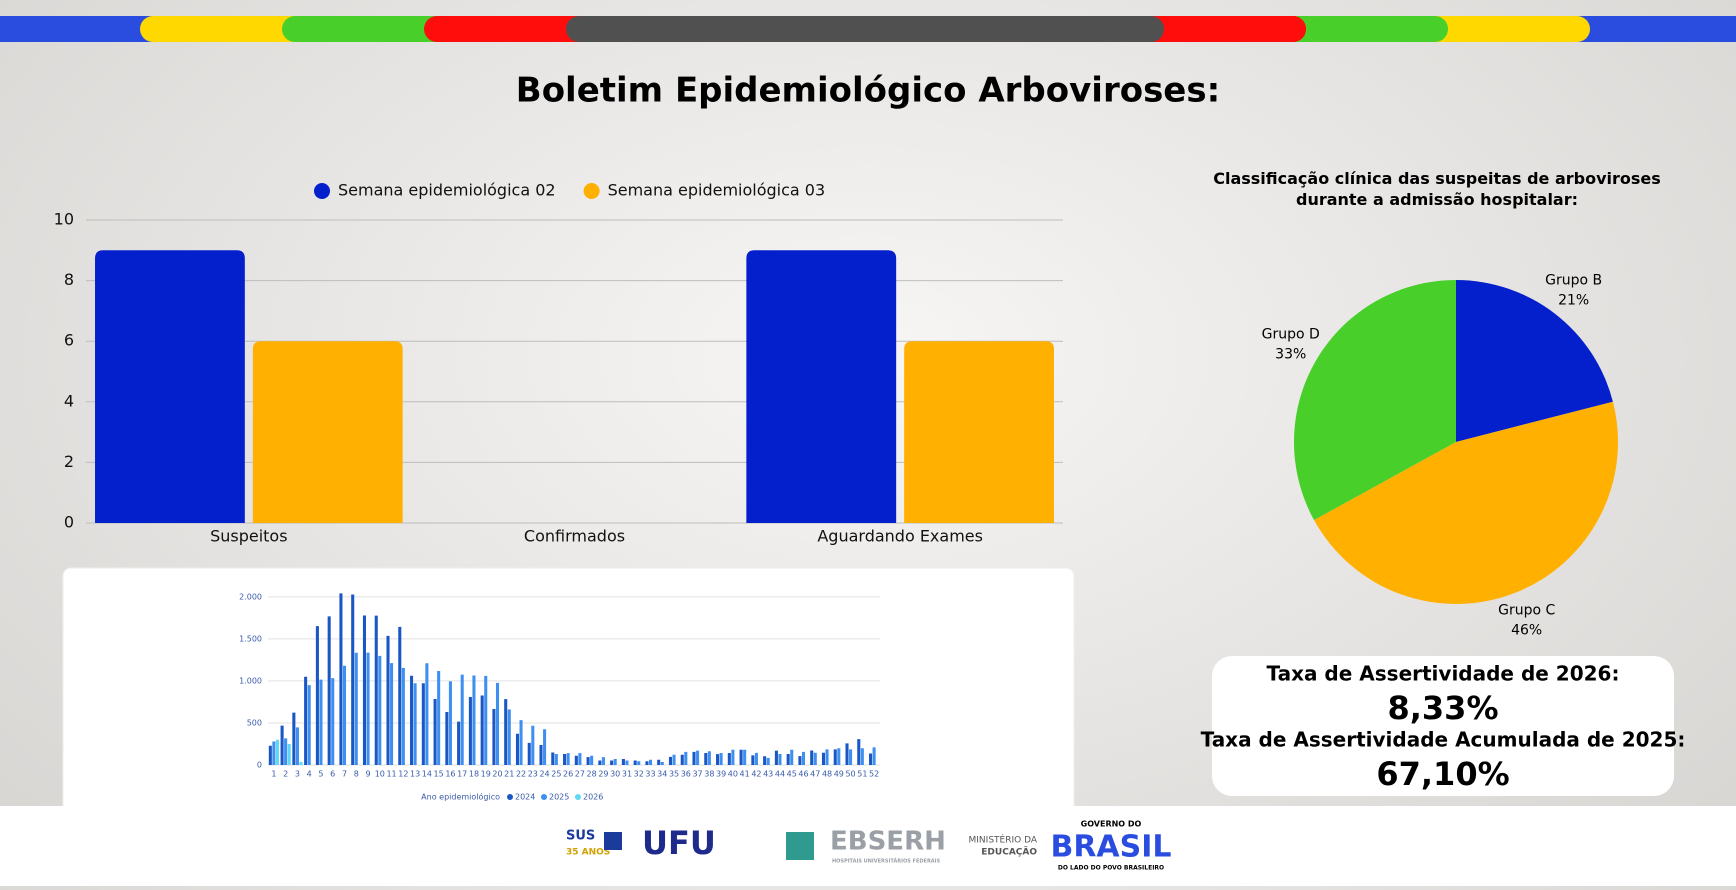 The width and height of the screenshot is (1736, 890). I want to click on x-tick-label: 26, so click(568, 774).